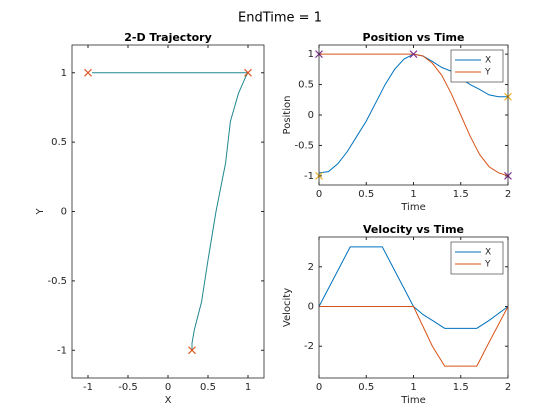 This screenshot has height=420, width=560. Describe the element at coordinates (287, 307) in the screenshot. I see `y-axis-label: Velocity` at that location.